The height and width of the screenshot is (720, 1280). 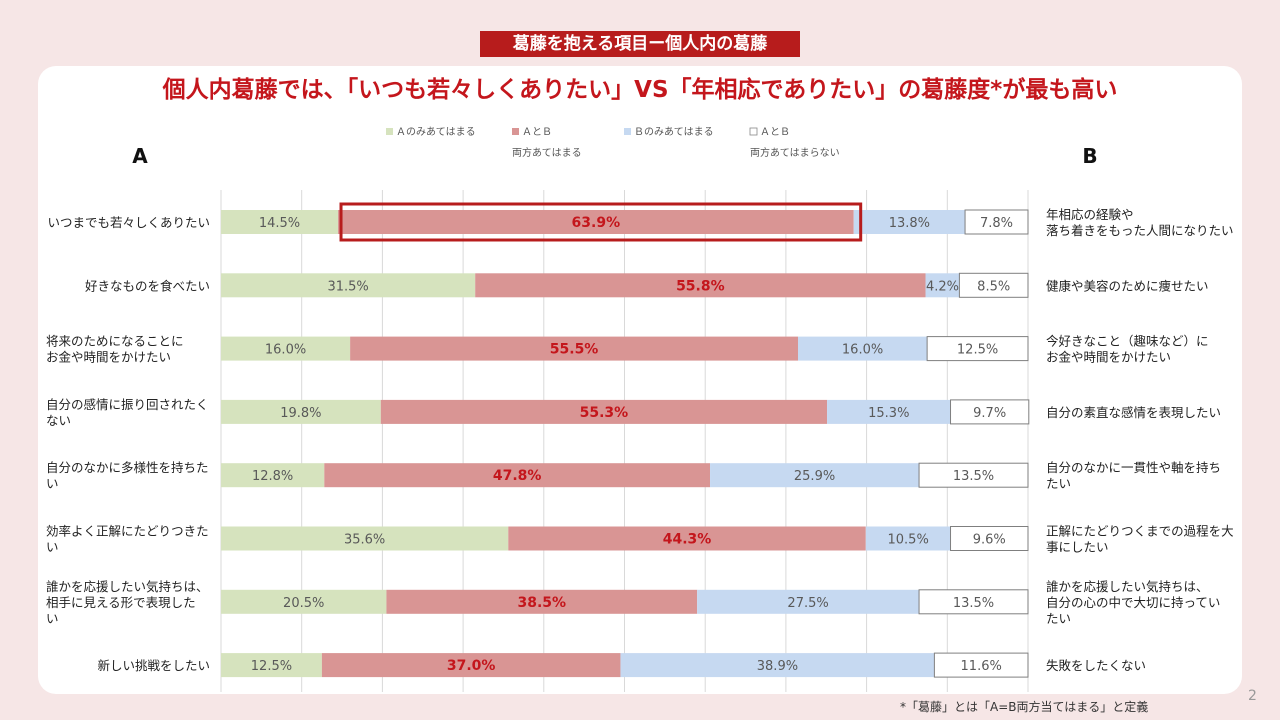 I want to click on row-label-a: お金や時間をかけたい, so click(x=108, y=357).